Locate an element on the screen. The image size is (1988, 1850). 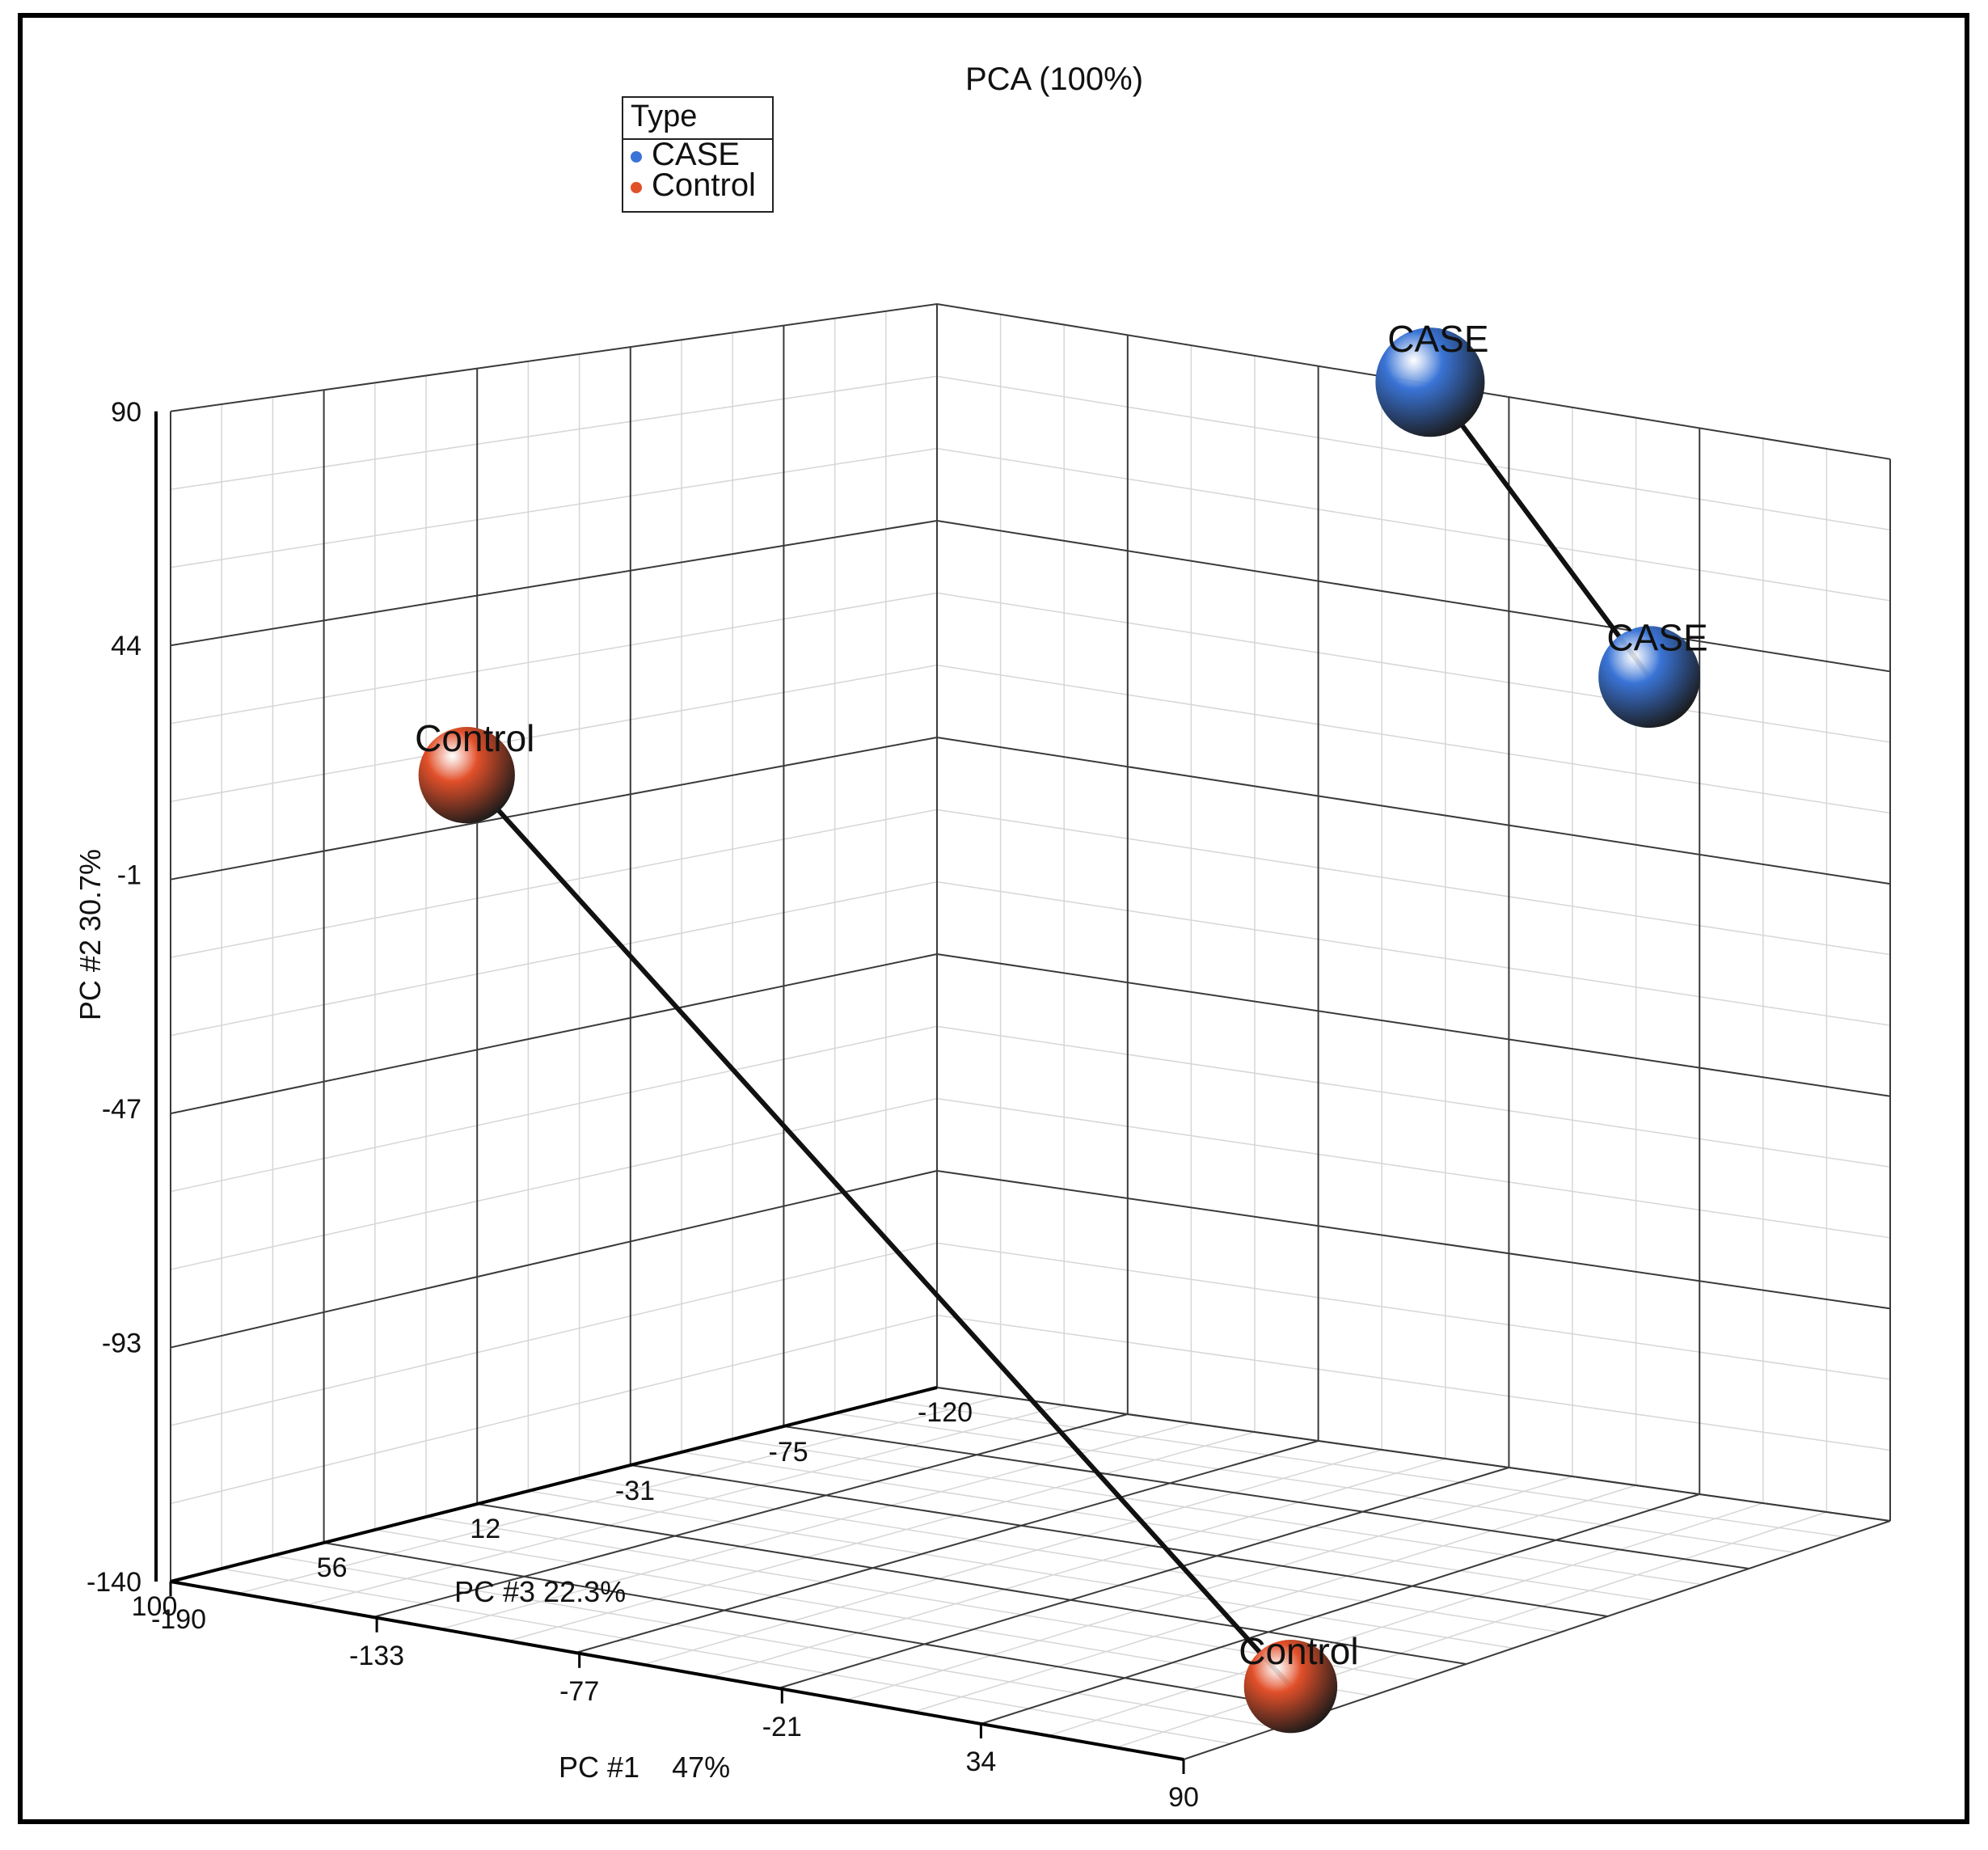
pc2-tick-label: -140 is located at coordinates (114, 1582).